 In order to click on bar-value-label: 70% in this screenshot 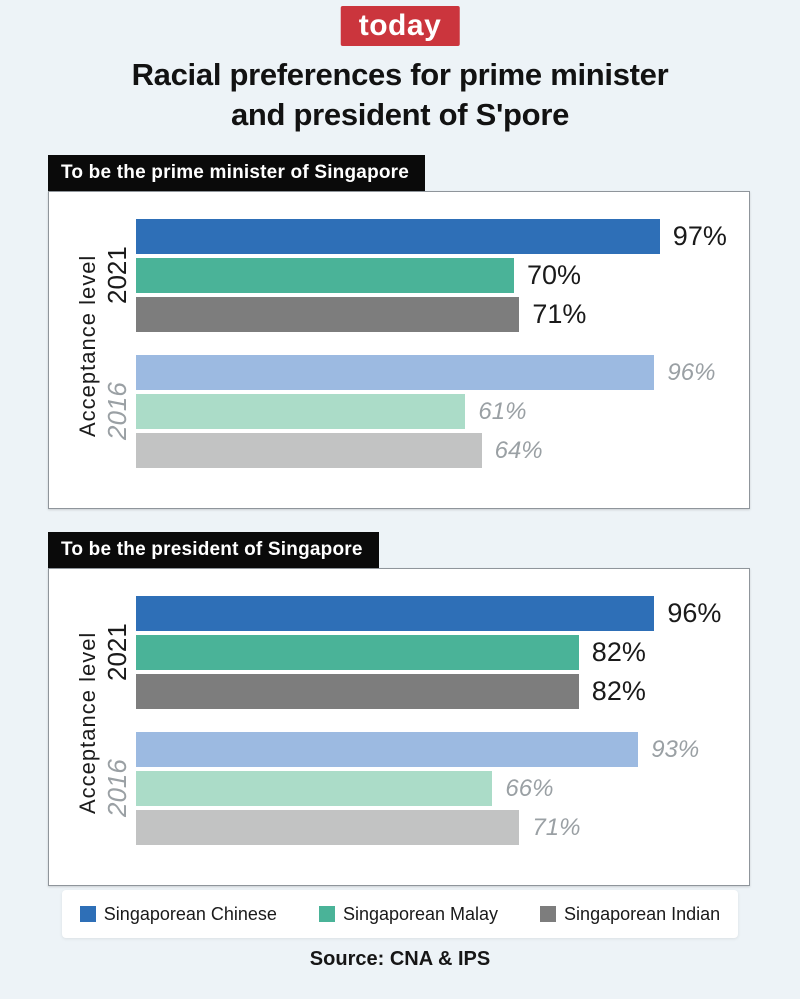, I will do `click(554, 275)`.